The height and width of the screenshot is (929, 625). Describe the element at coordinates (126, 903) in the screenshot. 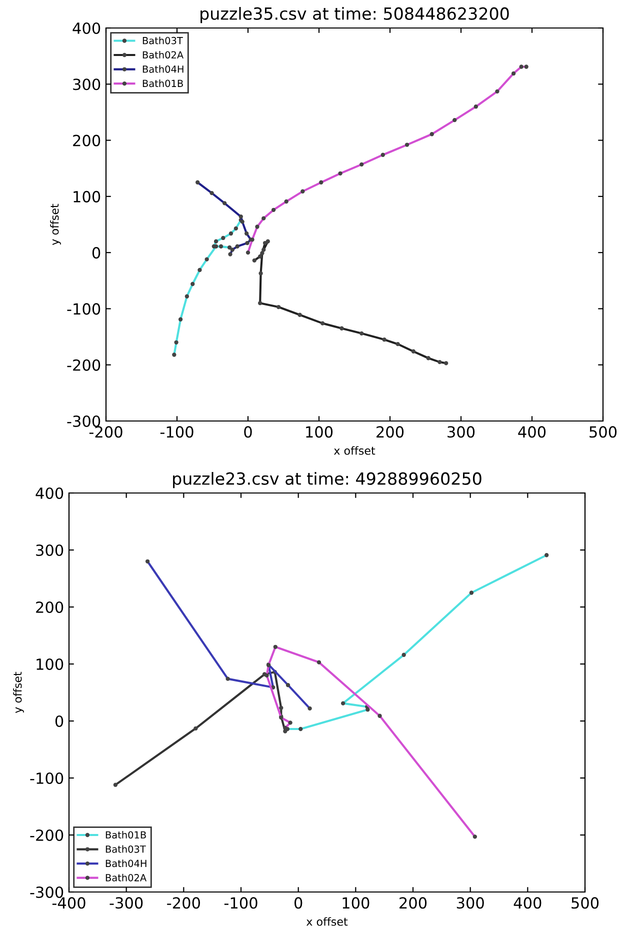

I see `x-tick-label: -300` at that location.